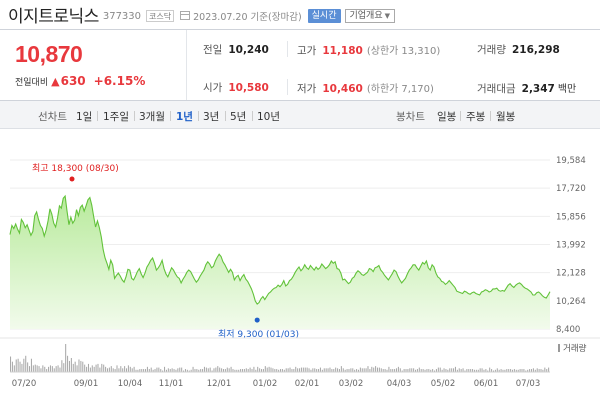 The height and width of the screenshot is (402, 600). I want to click on period-1w: 1주일, so click(116, 117).